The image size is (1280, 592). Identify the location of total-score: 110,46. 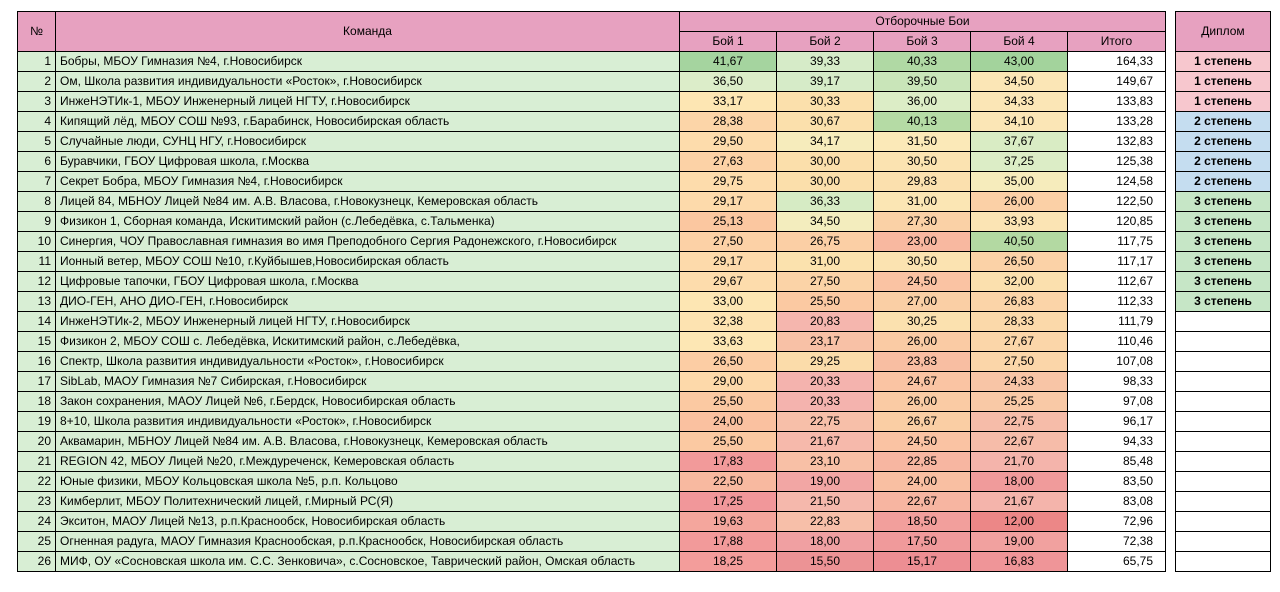
(1116, 341).